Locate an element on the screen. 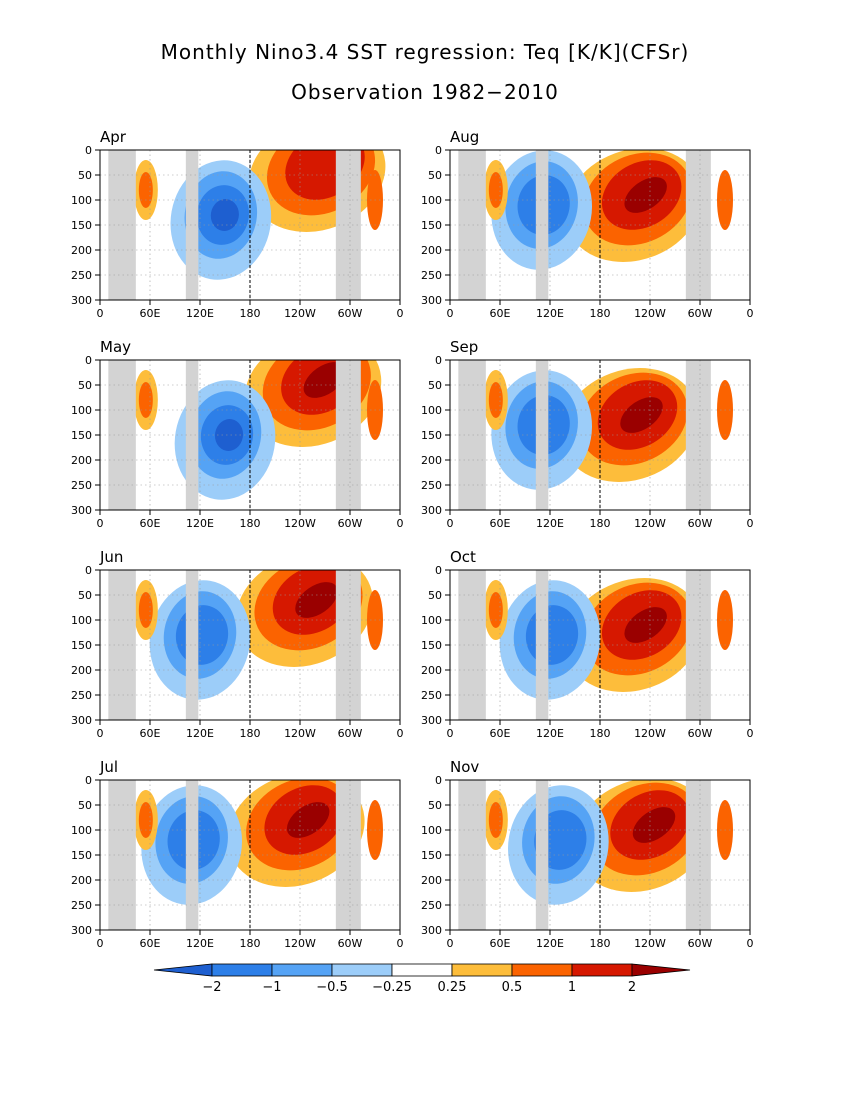 The height and width of the screenshot is (1100, 850). contour-level-neg2 is located at coordinates (224, 215).